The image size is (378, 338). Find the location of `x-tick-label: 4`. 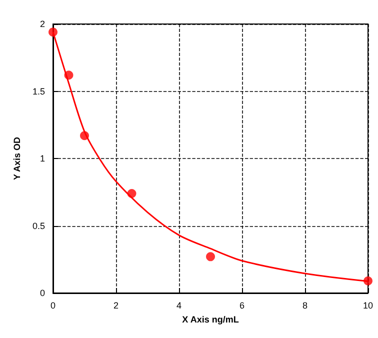

x-tick-label: 4 is located at coordinates (179, 305).